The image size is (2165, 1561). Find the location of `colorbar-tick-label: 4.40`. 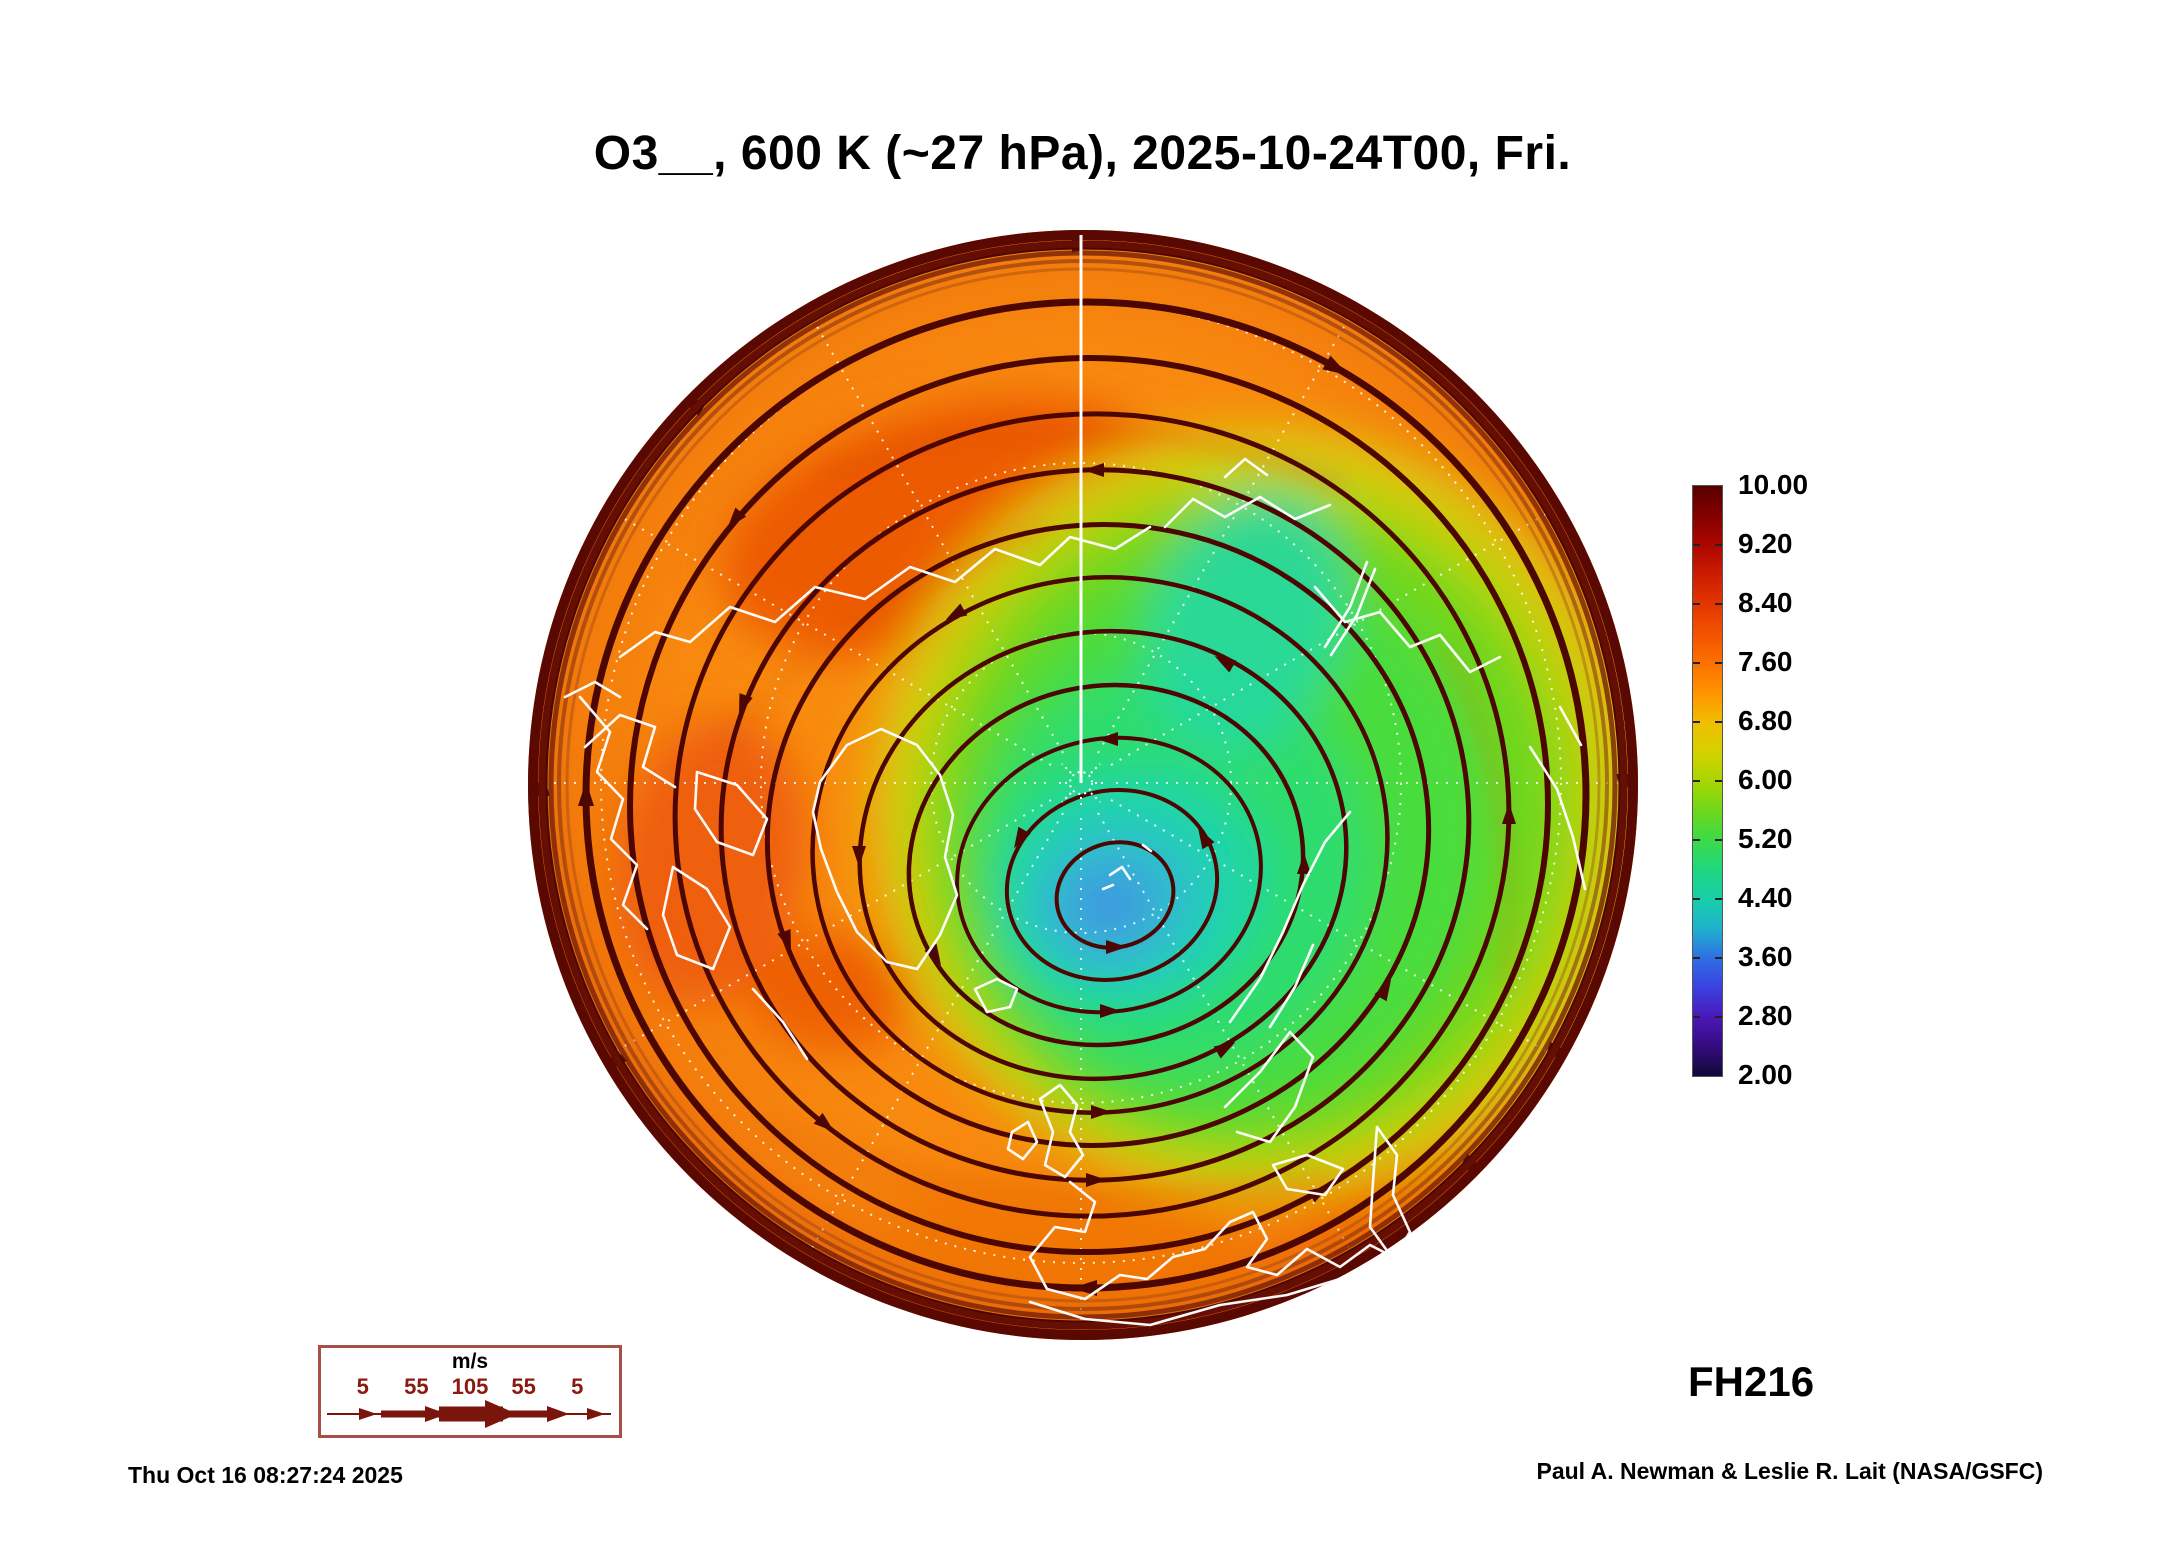

colorbar-tick-label: 4.40 is located at coordinates (1765, 897).